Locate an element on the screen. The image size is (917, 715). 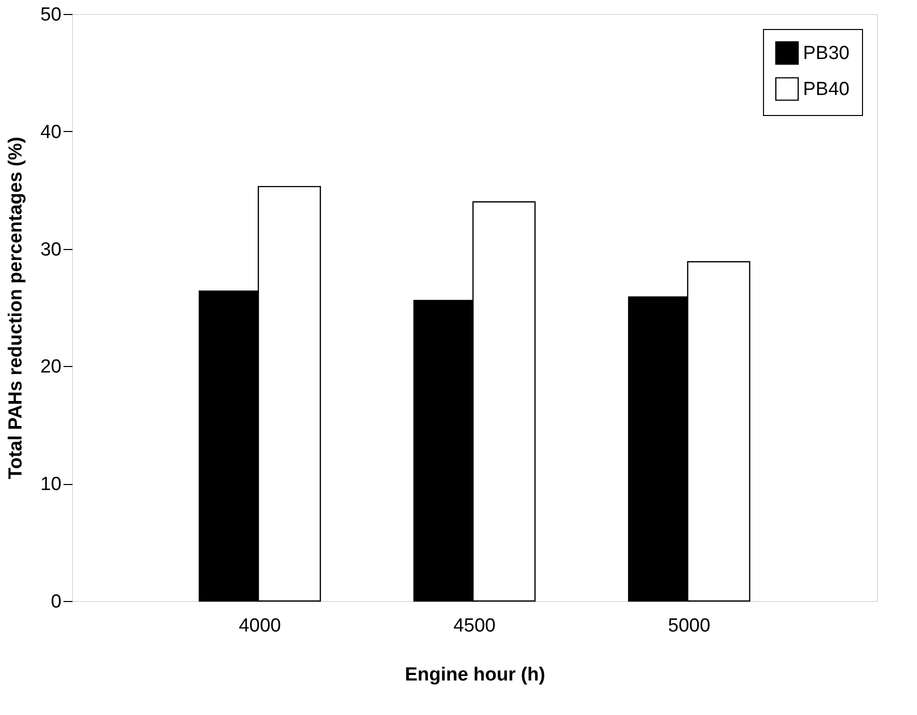
legend-label: PB30 is located at coordinates (826, 53).